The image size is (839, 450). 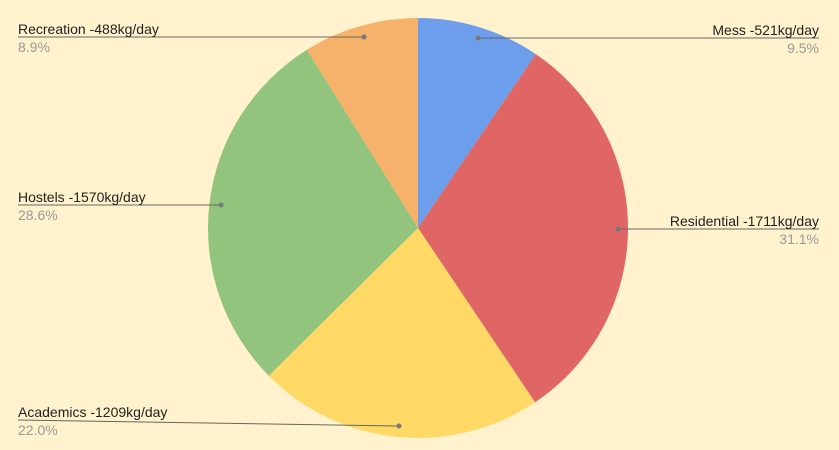 I want to click on slice-percent-residential: 31.1%, so click(x=799, y=239).